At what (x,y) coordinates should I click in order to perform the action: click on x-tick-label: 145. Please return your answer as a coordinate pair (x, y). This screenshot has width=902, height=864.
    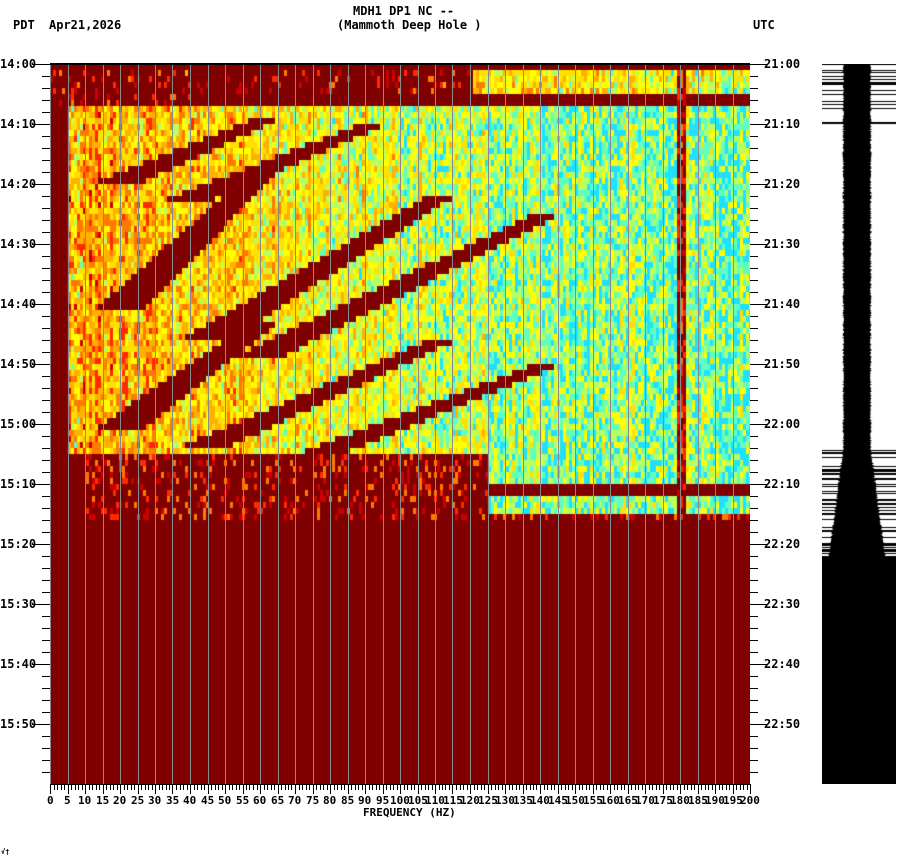
    Looking at the image, I should click on (558, 800).